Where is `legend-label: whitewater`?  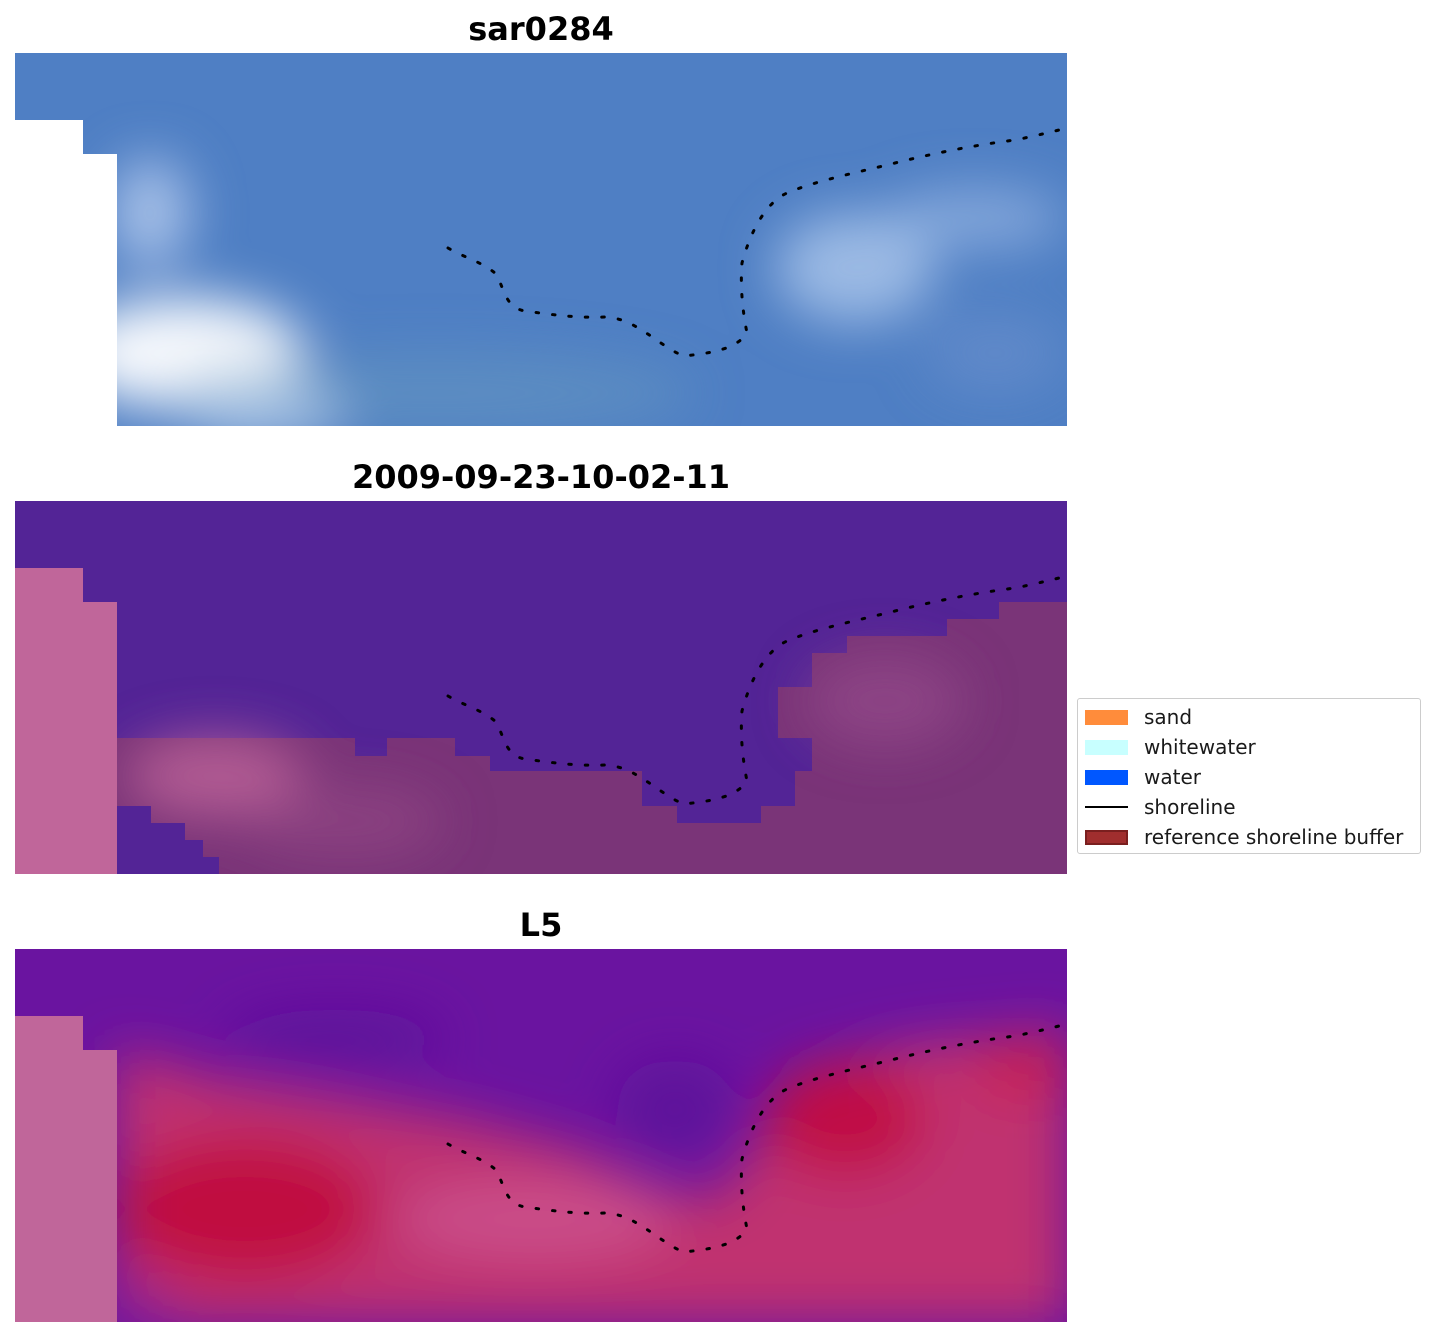
legend-label: whitewater is located at coordinates (1200, 747).